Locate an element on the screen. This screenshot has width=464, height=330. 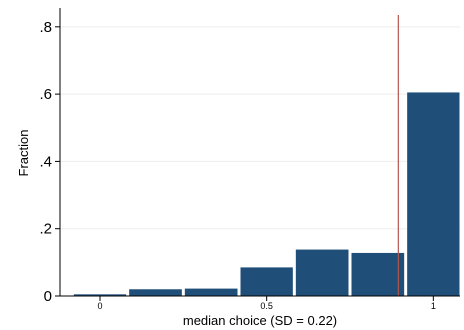
y-axis-ticks: 0 .2 .4 .6 .8 is located at coordinates (49, 162).